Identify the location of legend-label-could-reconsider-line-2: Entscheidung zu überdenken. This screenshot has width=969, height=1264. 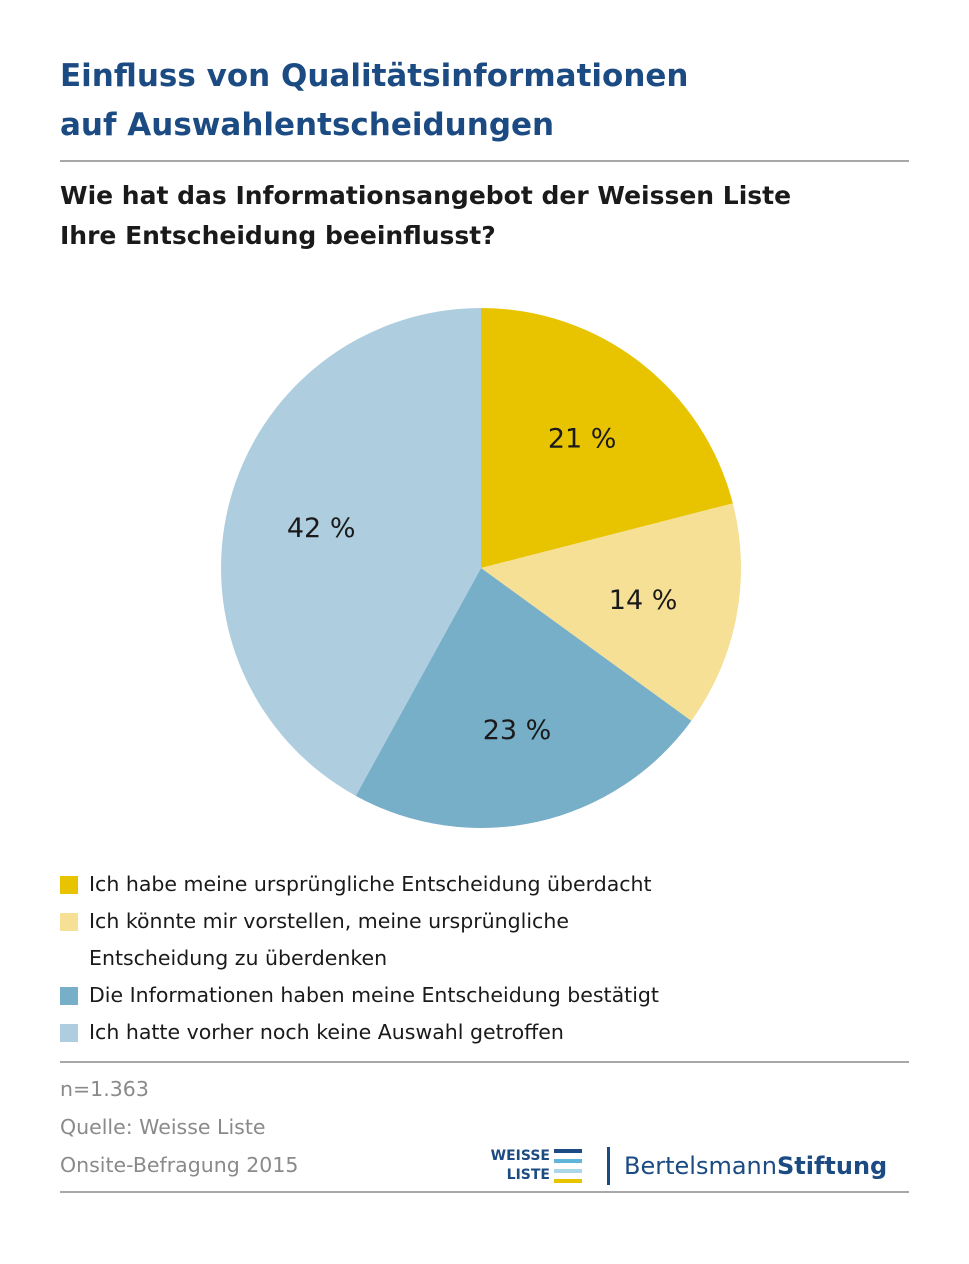
(238, 958).